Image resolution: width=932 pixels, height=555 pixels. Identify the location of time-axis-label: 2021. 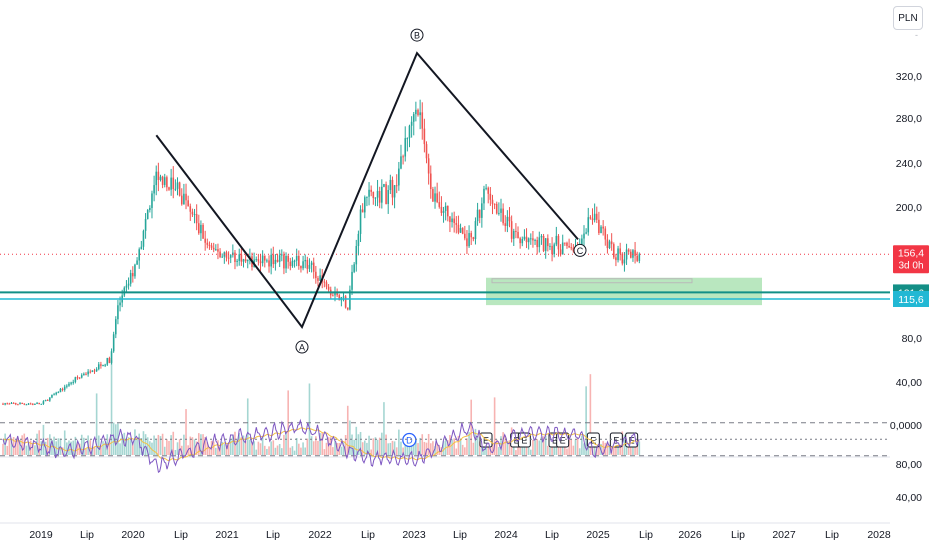
(227, 535).